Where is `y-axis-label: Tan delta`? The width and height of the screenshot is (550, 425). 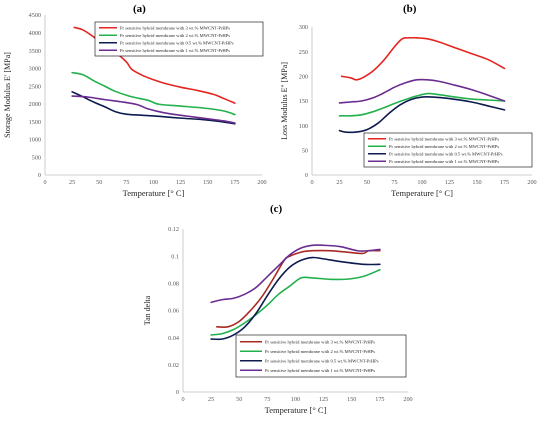
y-axis-label: Tan delta is located at coordinates (147, 310).